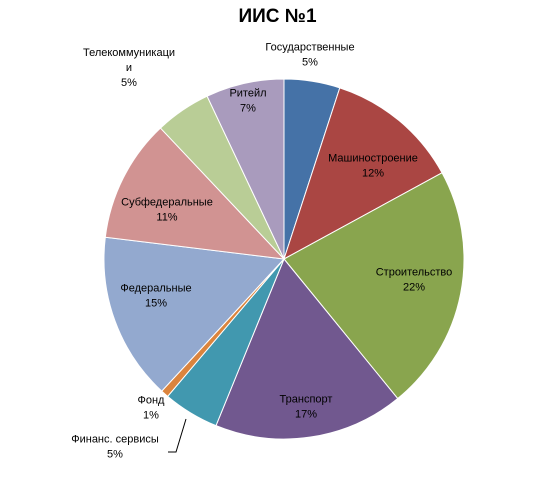 The width and height of the screenshot is (555, 477). I want to click on slice-label: Телекоммуникаци и 5%, so click(129, 68).